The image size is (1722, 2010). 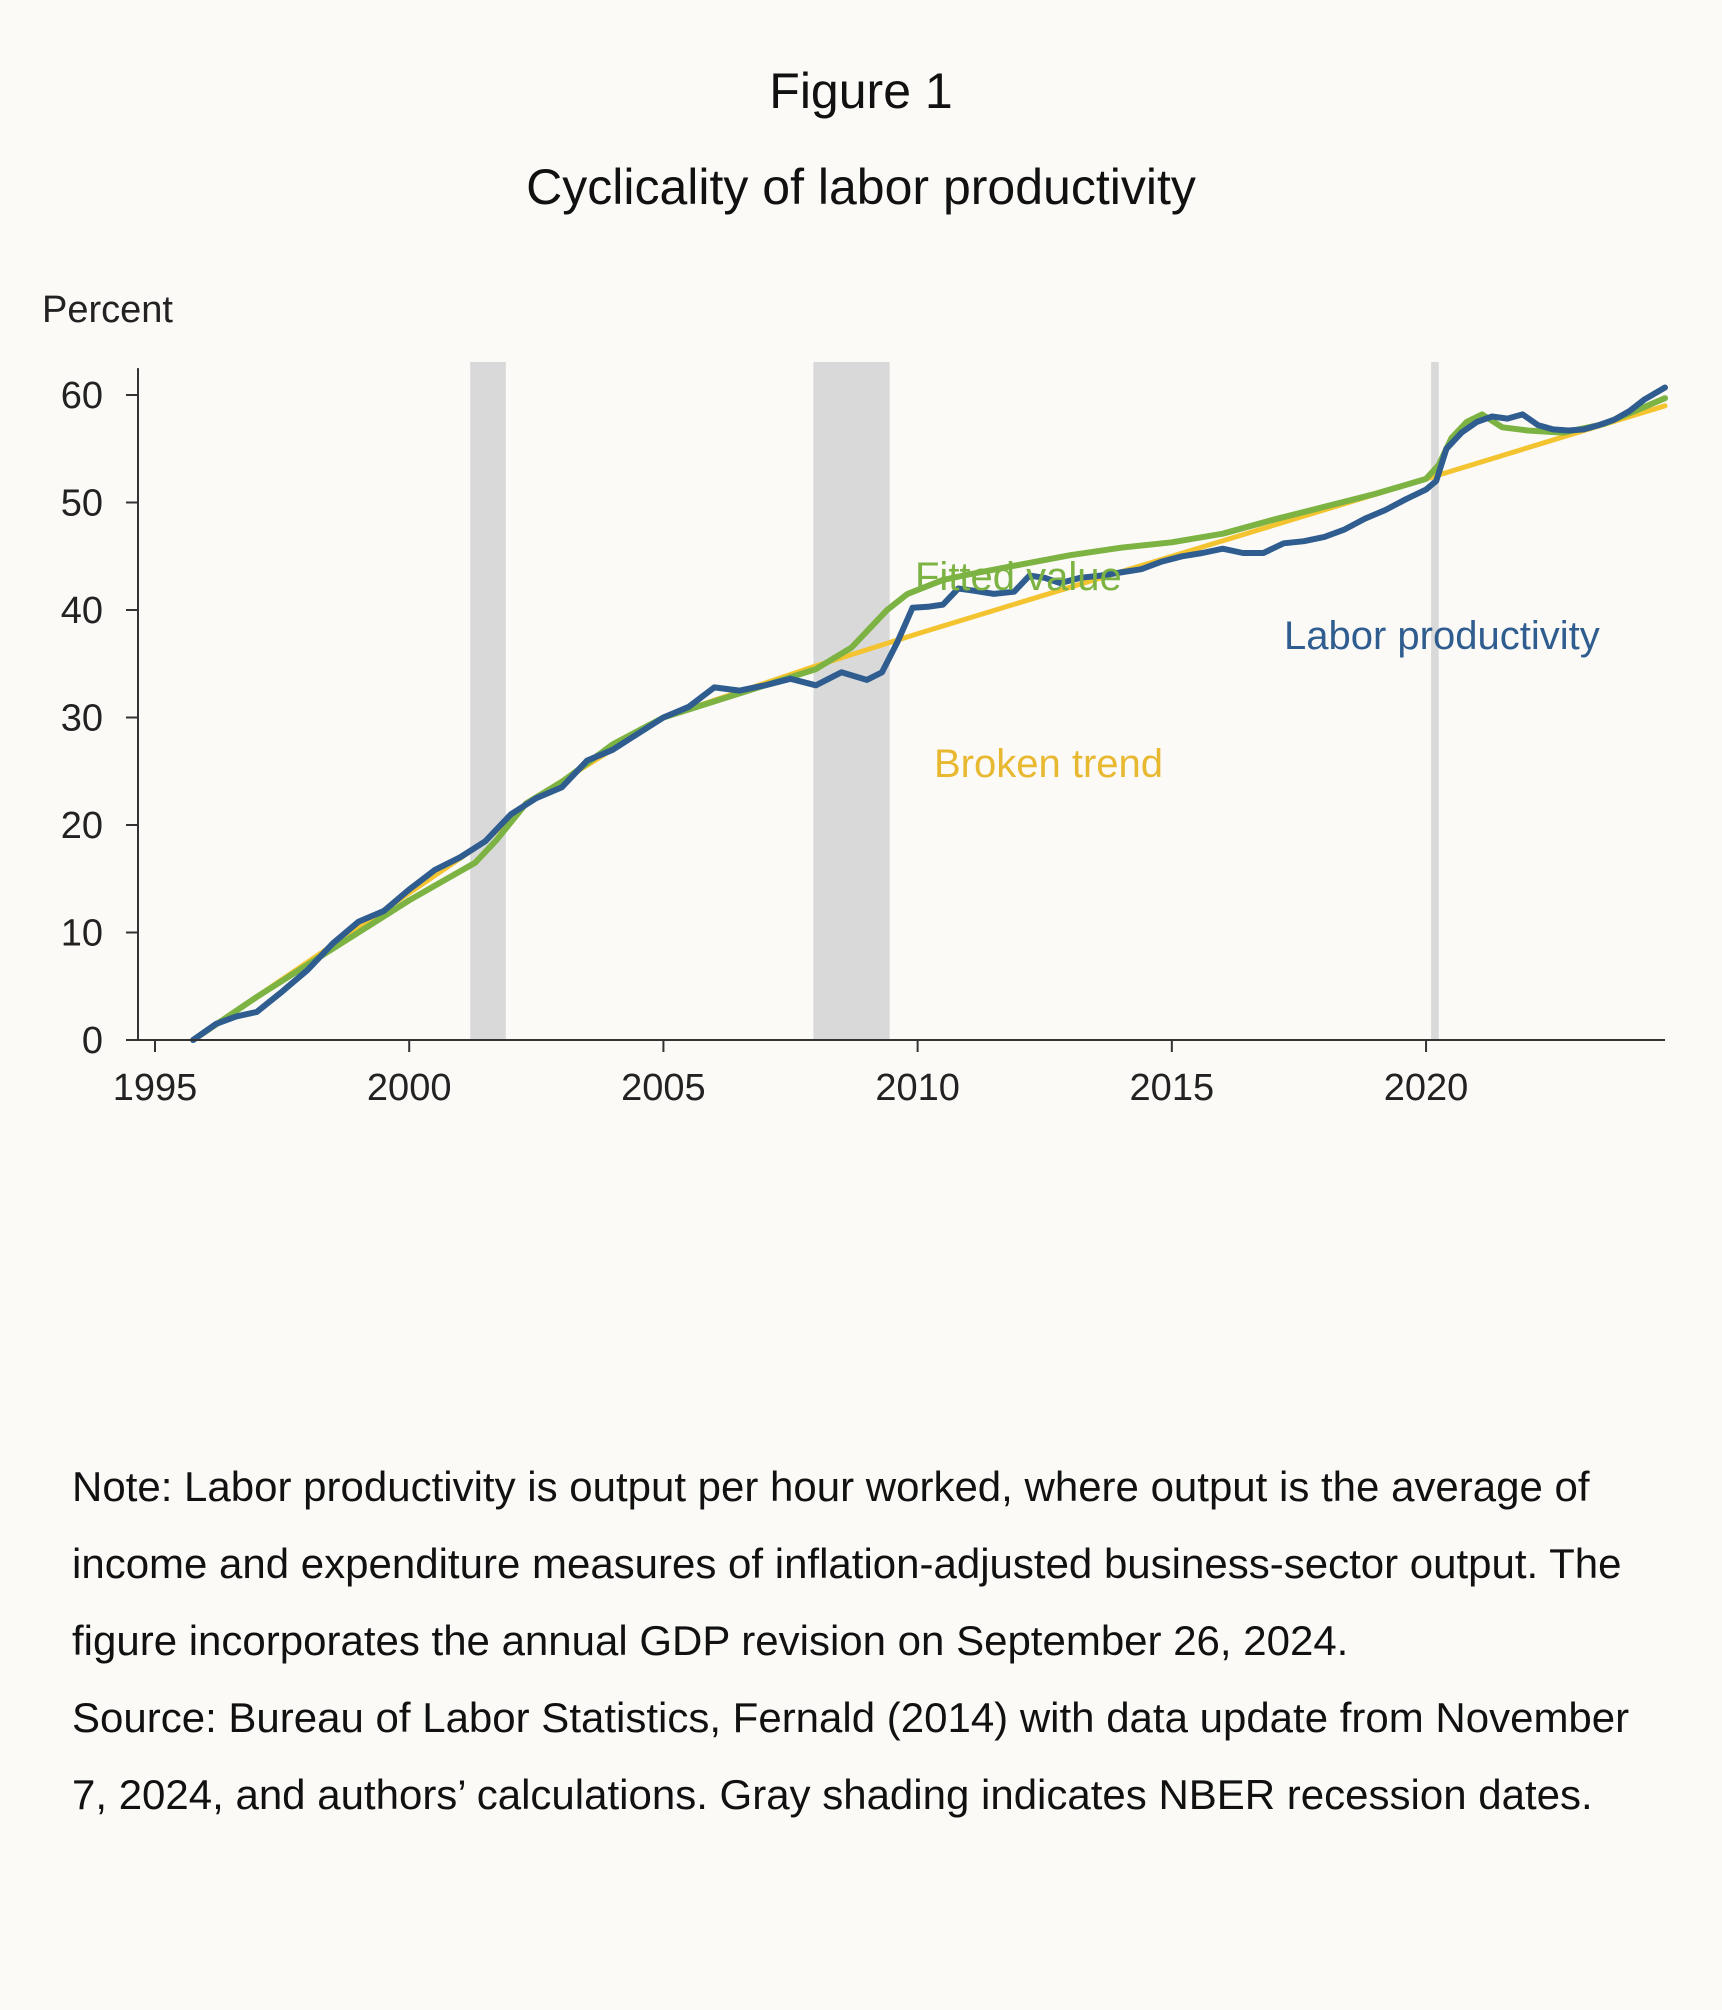 What do you see at coordinates (409, 1088) in the screenshot?
I see `x-tick-label-2000: 2000` at bounding box center [409, 1088].